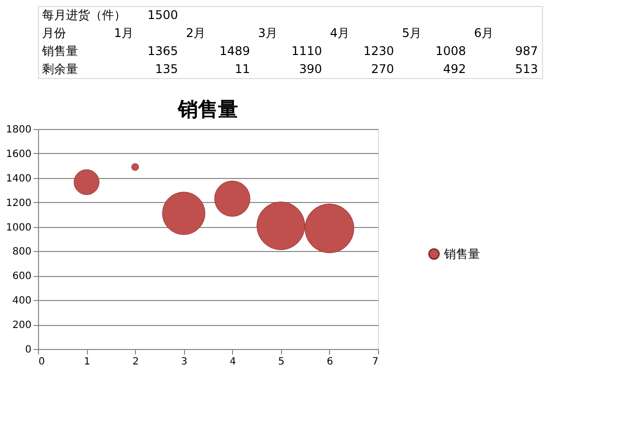 Image resolution: width=643 pixels, height=442 pixels. I want to click on x-tick-label: 5, so click(281, 362).